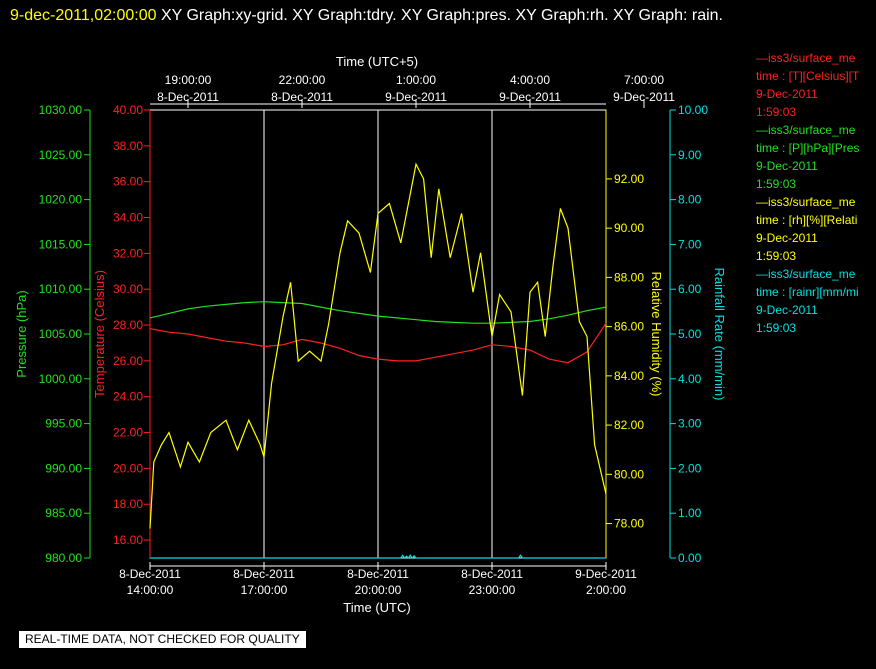  I want to click on pressure-tick-label: 1010.00, so click(61, 289).